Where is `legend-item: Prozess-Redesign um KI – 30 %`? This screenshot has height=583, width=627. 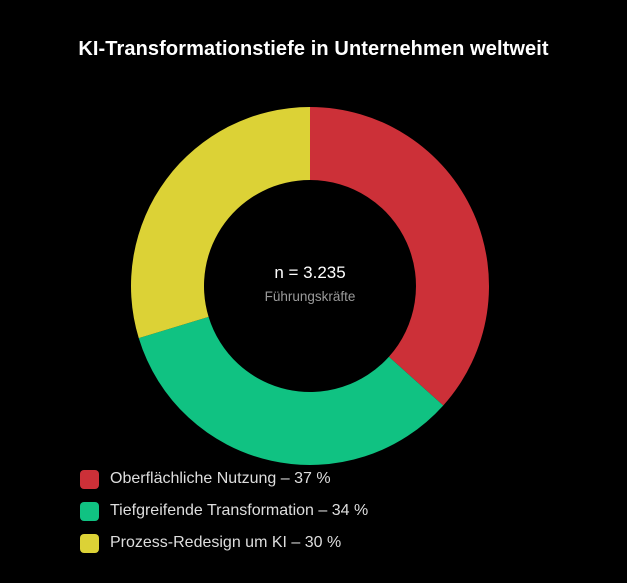
legend-item: Prozess-Redesign um KI – 30 % is located at coordinates (224, 543).